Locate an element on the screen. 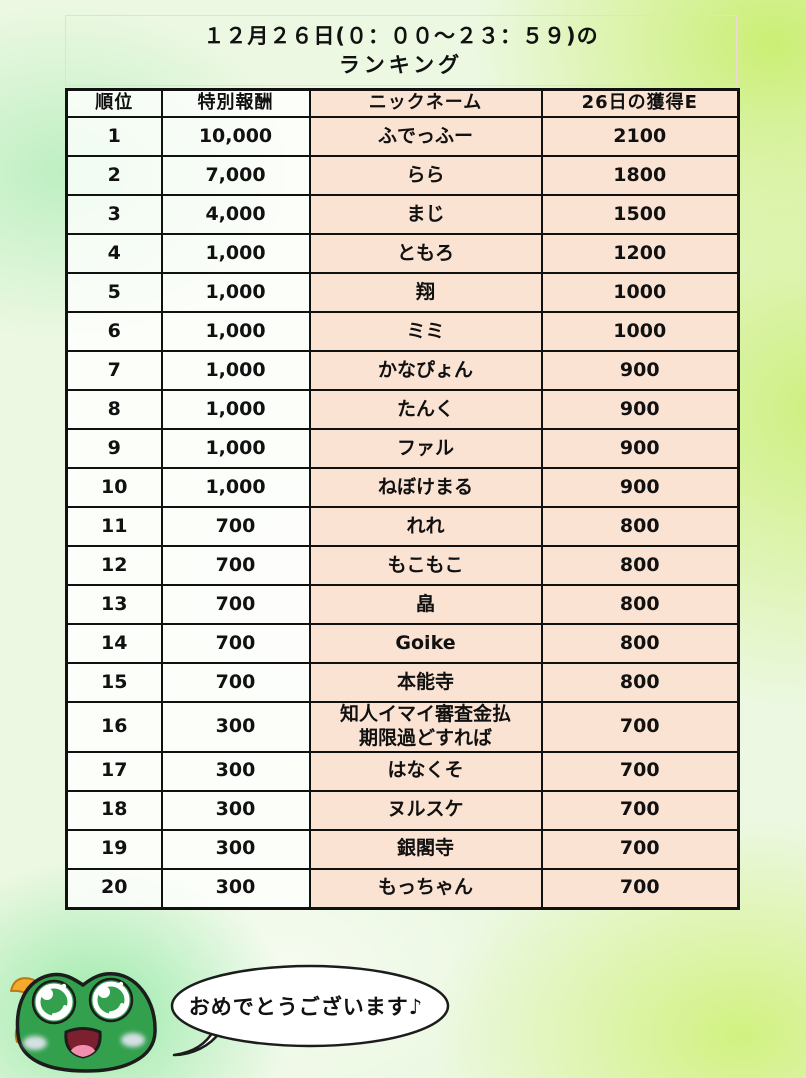  cell-rank: 2 is located at coordinates (114, 175).